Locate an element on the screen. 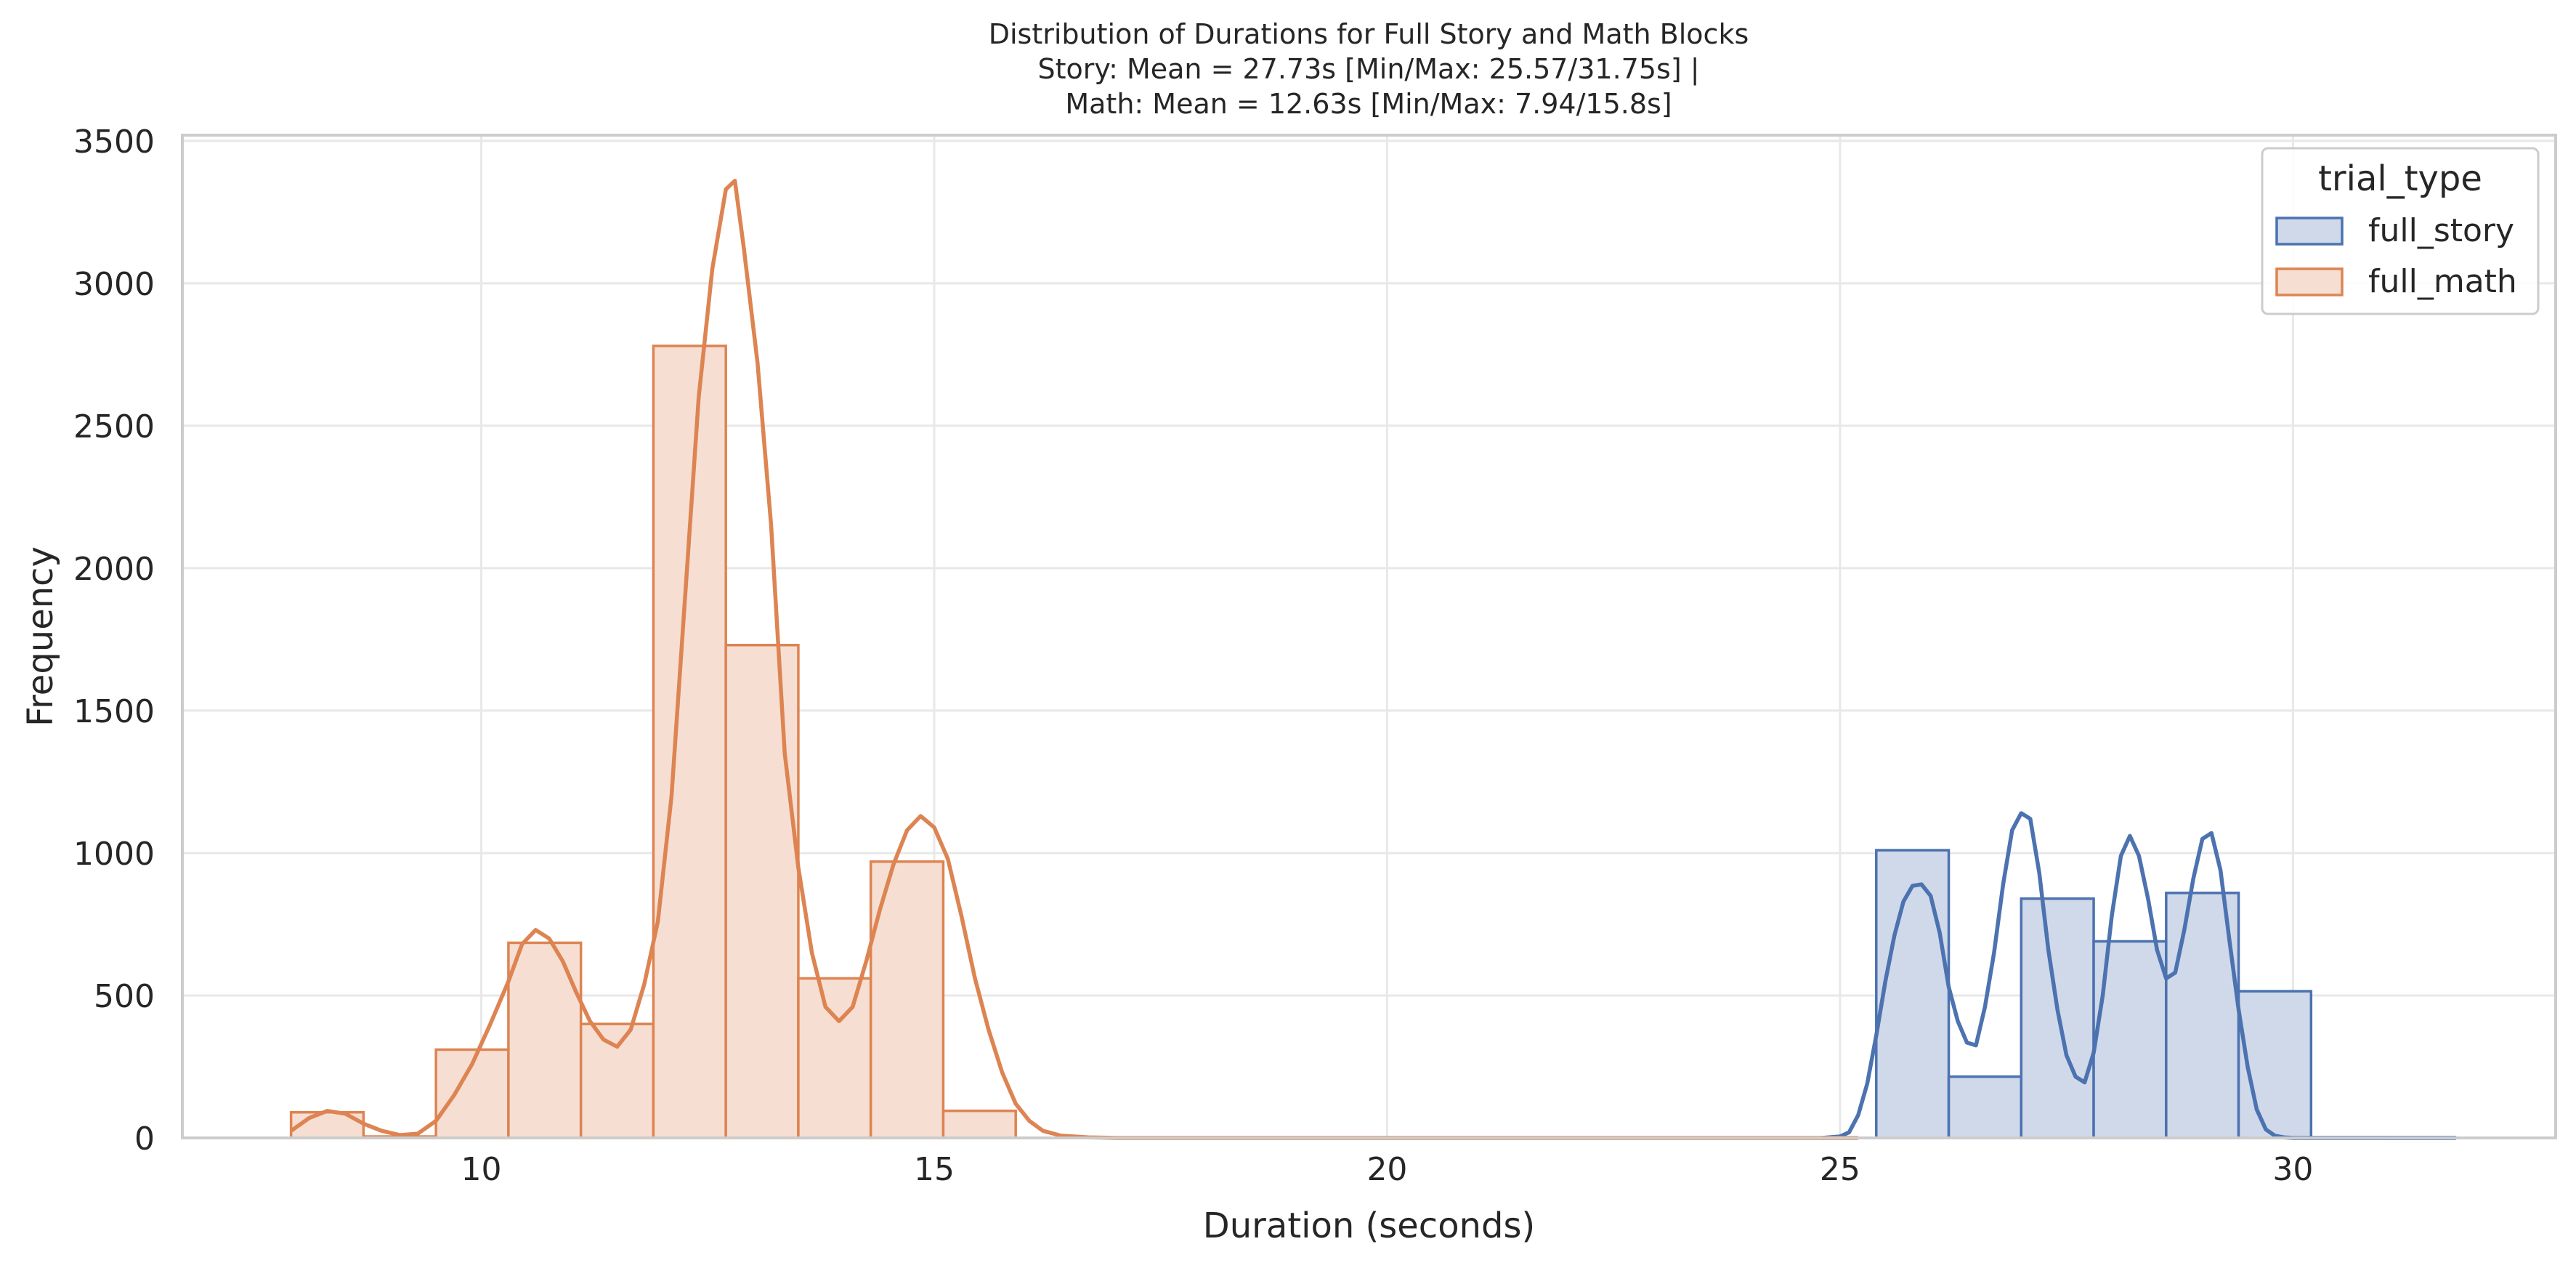 The width and height of the screenshot is (2576, 1268). y-tick-label-4: 2000 is located at coordinates (114, 570).